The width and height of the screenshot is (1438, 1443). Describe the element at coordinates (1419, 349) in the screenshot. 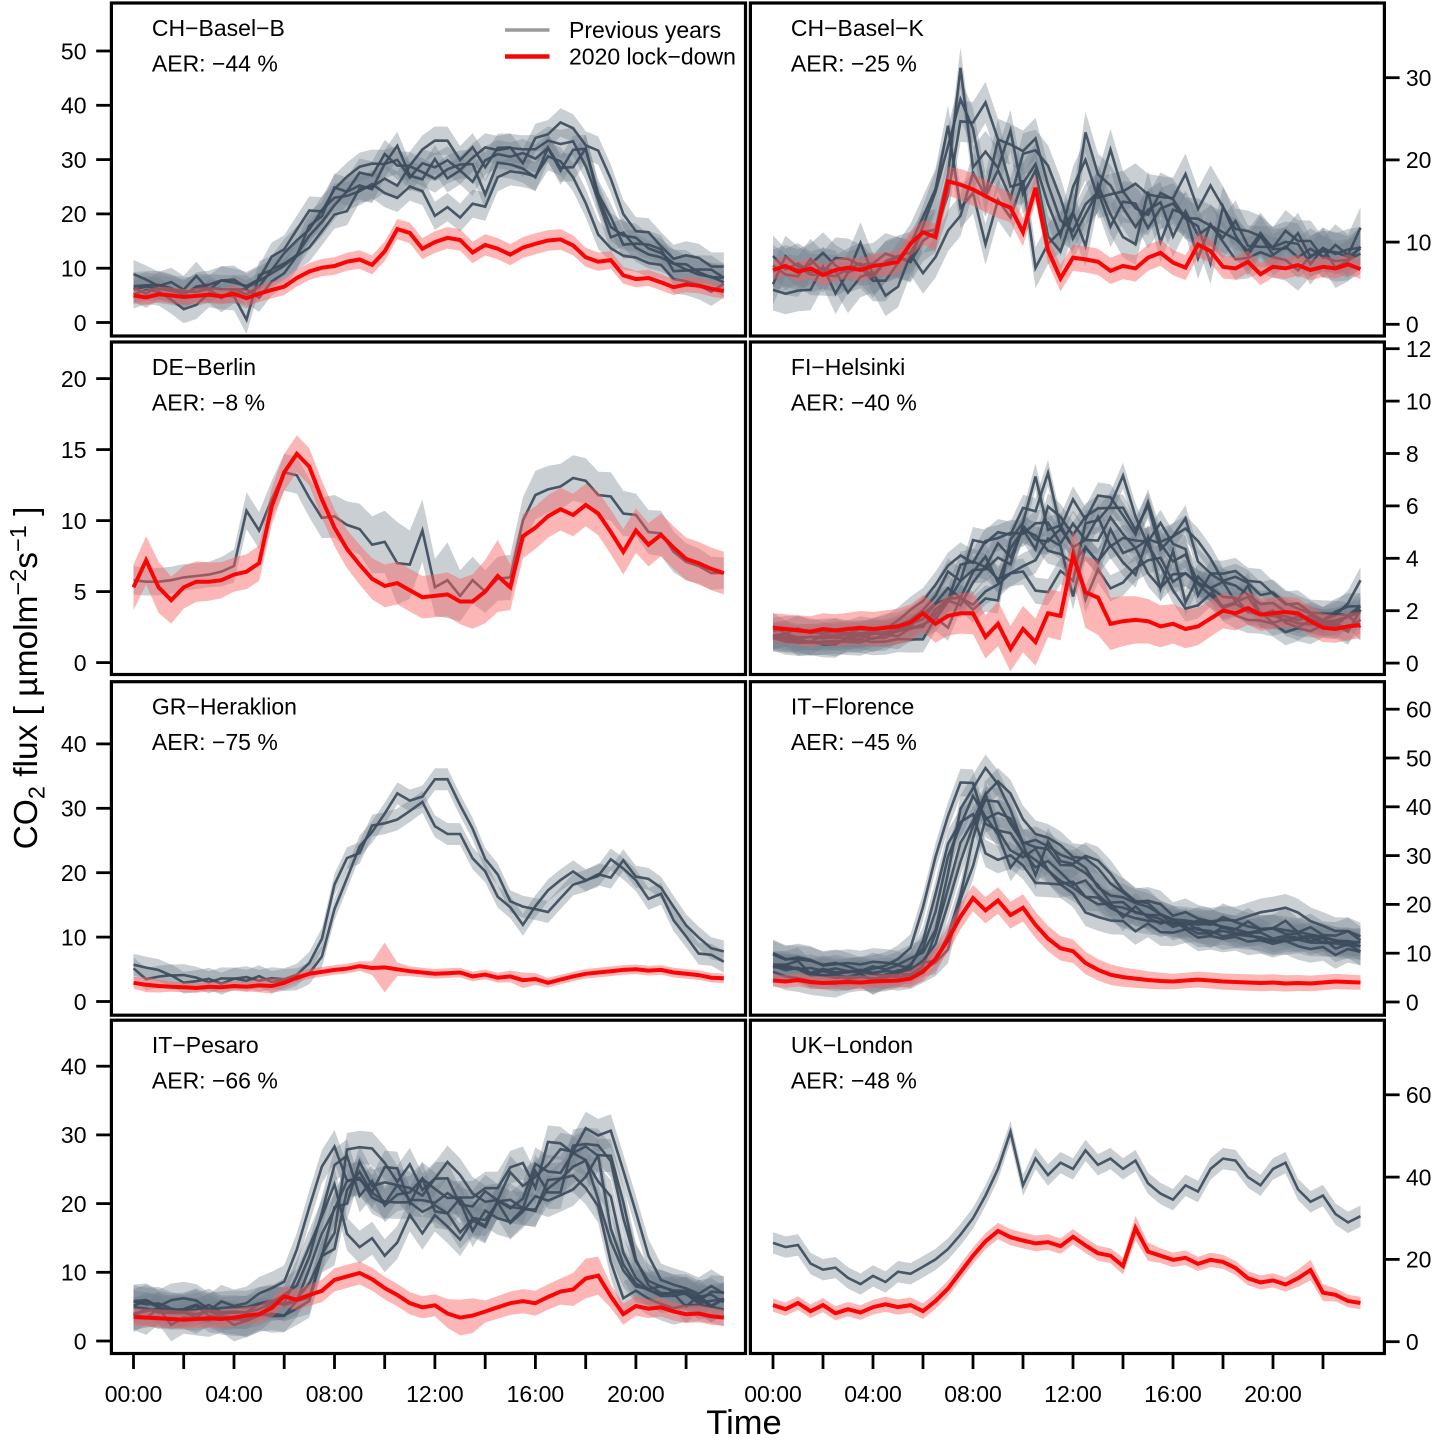

I see `svg-text: 12` at that location.